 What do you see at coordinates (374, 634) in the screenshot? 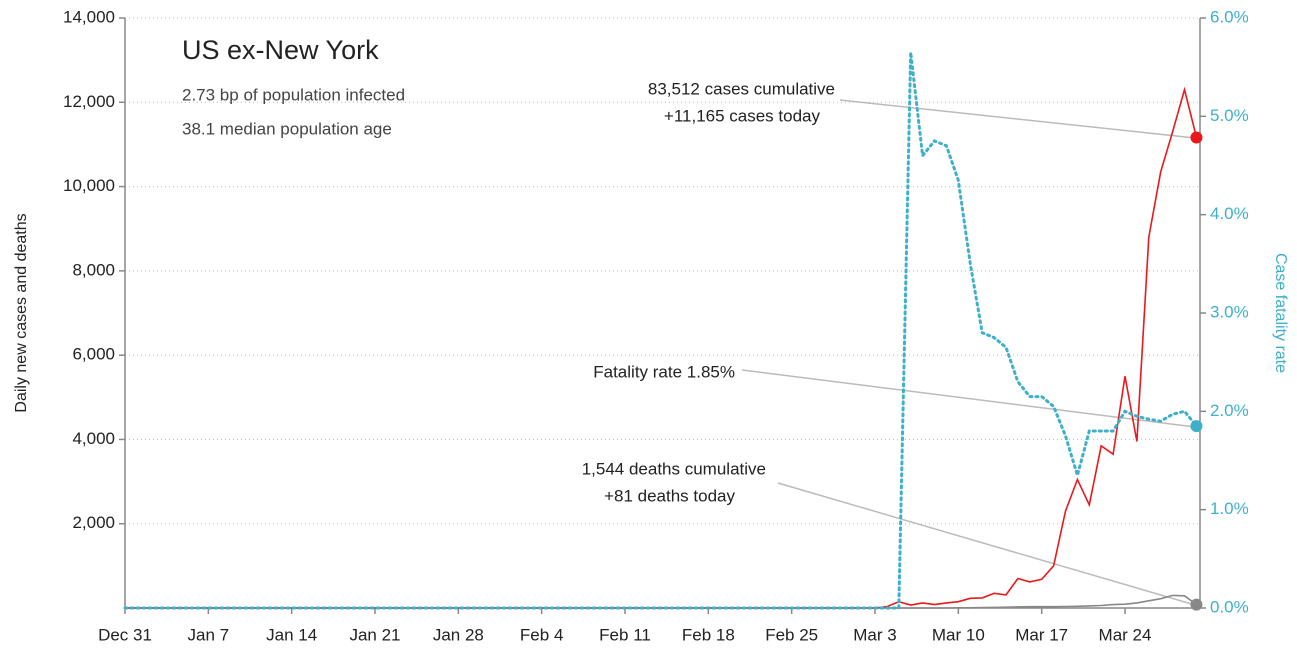
I see `x-tick-label: Jan 21` at bounding box center [374, 634].